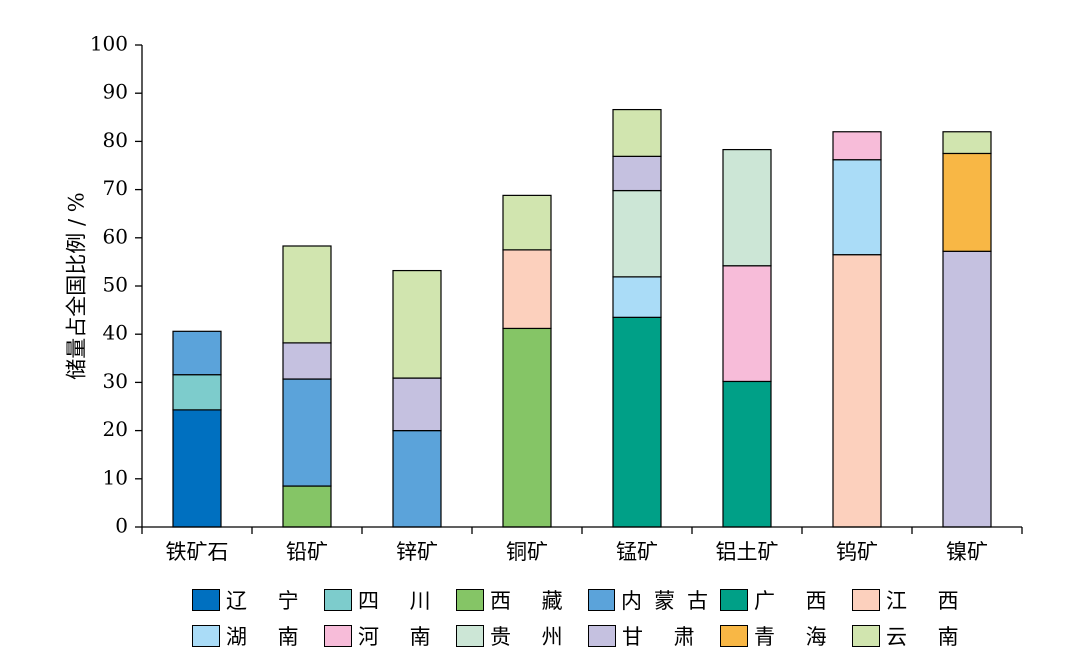  I want to click on legend-label: 江 西, so click(928, 601).